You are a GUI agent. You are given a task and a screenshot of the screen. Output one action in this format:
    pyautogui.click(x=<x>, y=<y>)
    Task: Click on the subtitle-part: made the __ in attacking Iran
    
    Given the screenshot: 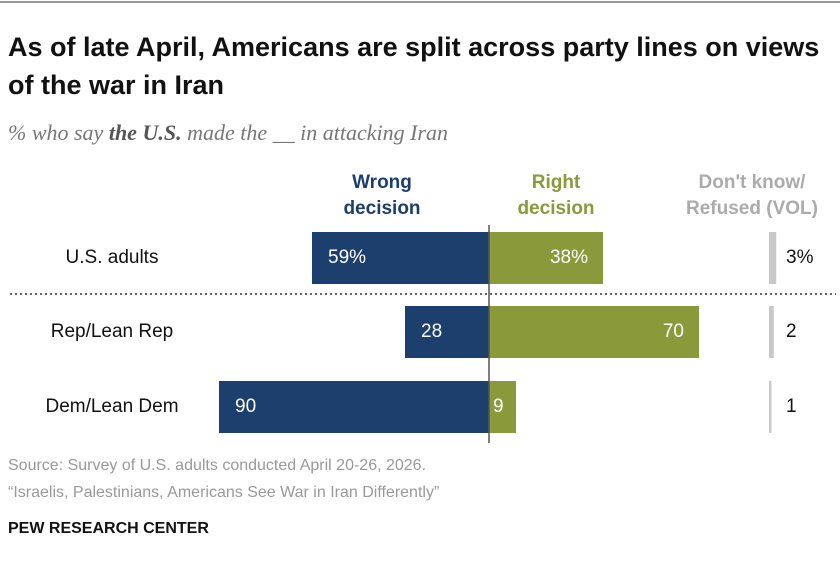 What is the action you would take?
    pyautogui.click(x=314, y=132)
    